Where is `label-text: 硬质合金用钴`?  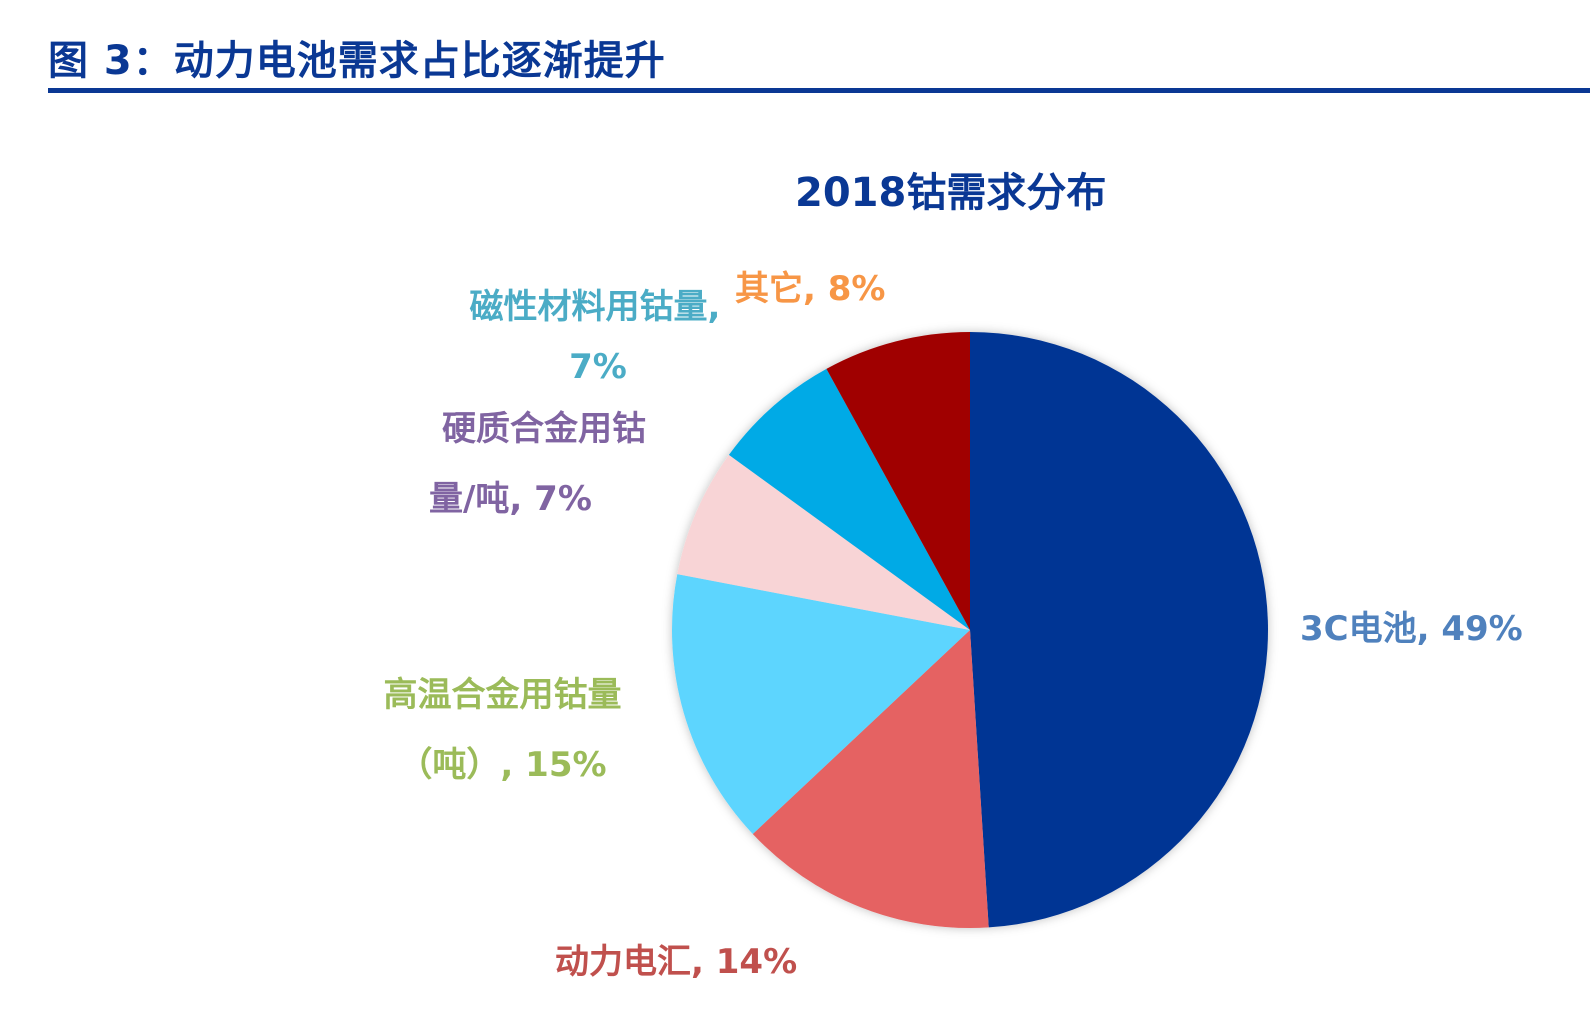 label-text: 硬质合金用钴 is located at coordinates (544, 429).